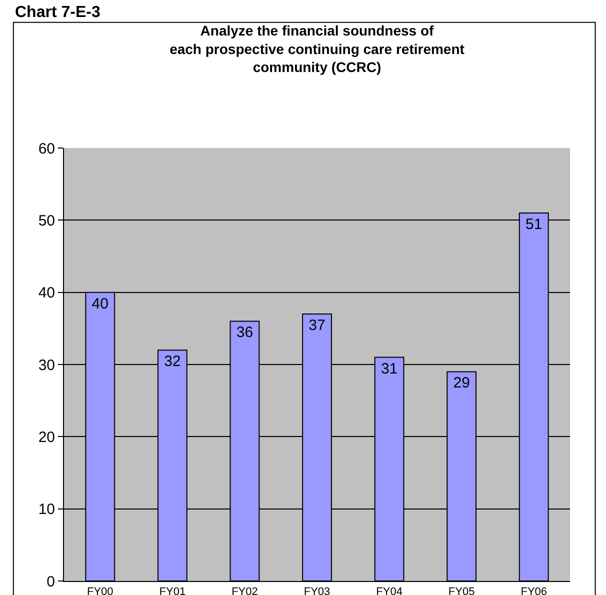  Describe the element at coordinates (461, 590) in the screenshot. I see `x-tick-label: FY05` at that location.